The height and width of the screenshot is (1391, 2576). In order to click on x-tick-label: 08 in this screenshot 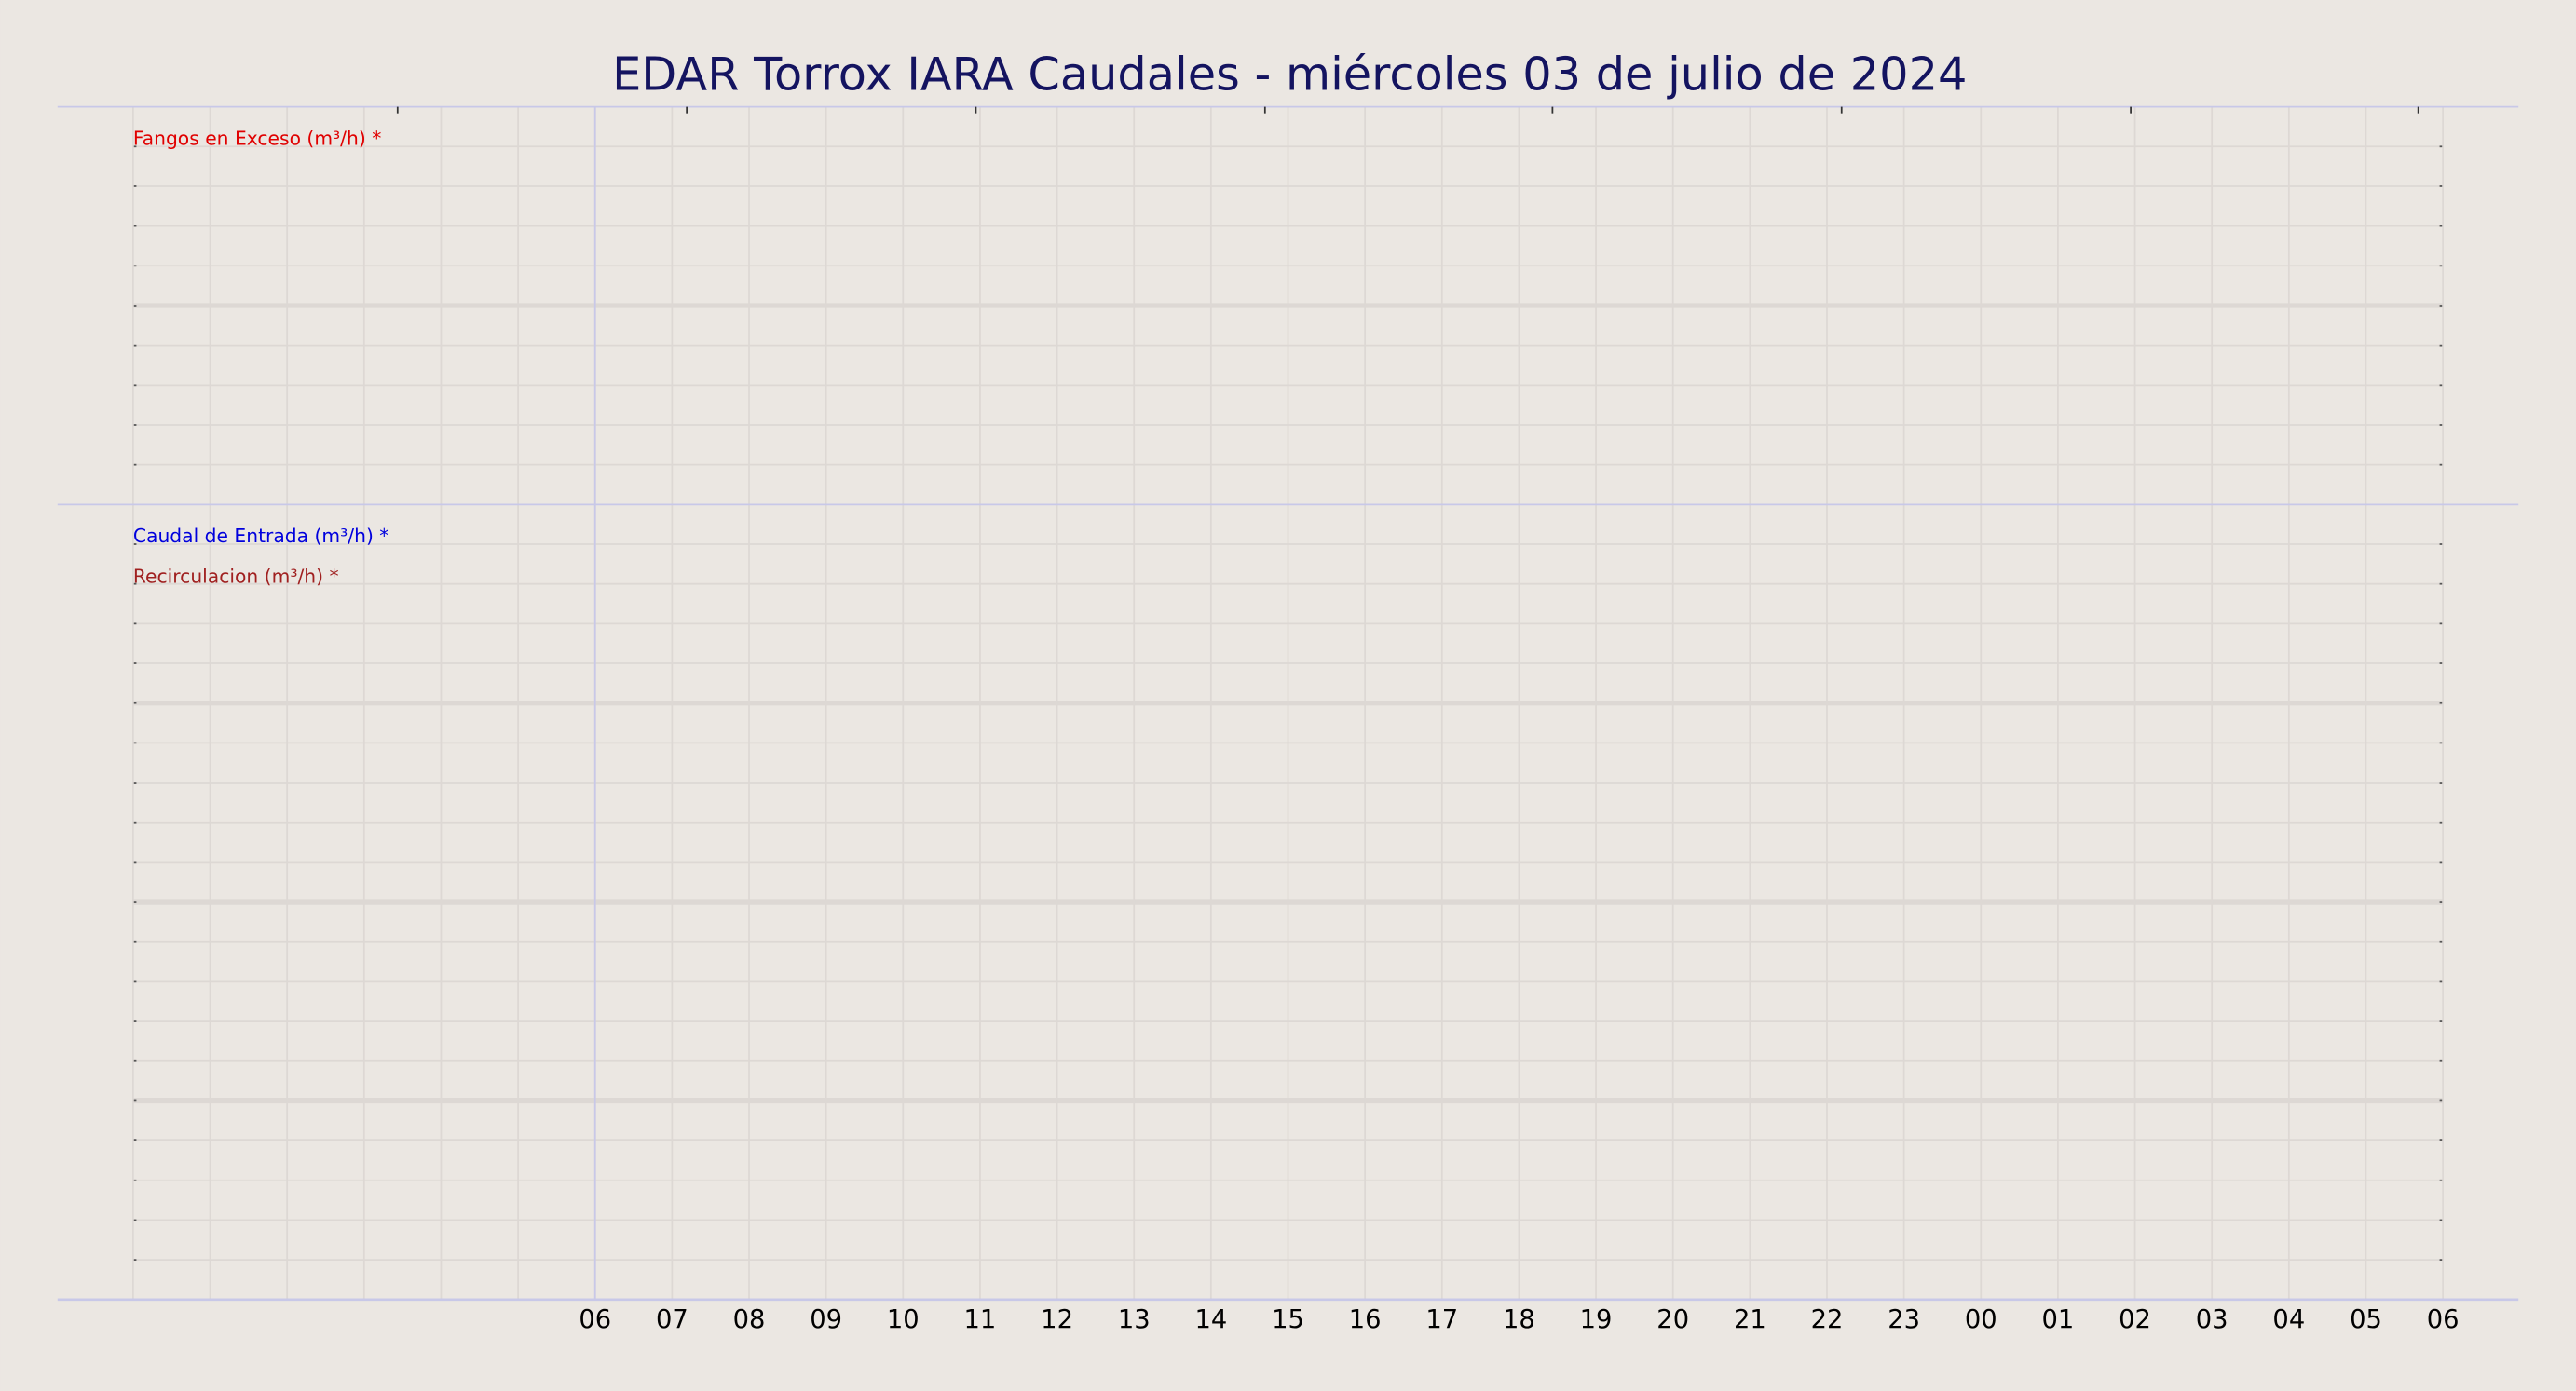, I will do `click(749, 1319)`.